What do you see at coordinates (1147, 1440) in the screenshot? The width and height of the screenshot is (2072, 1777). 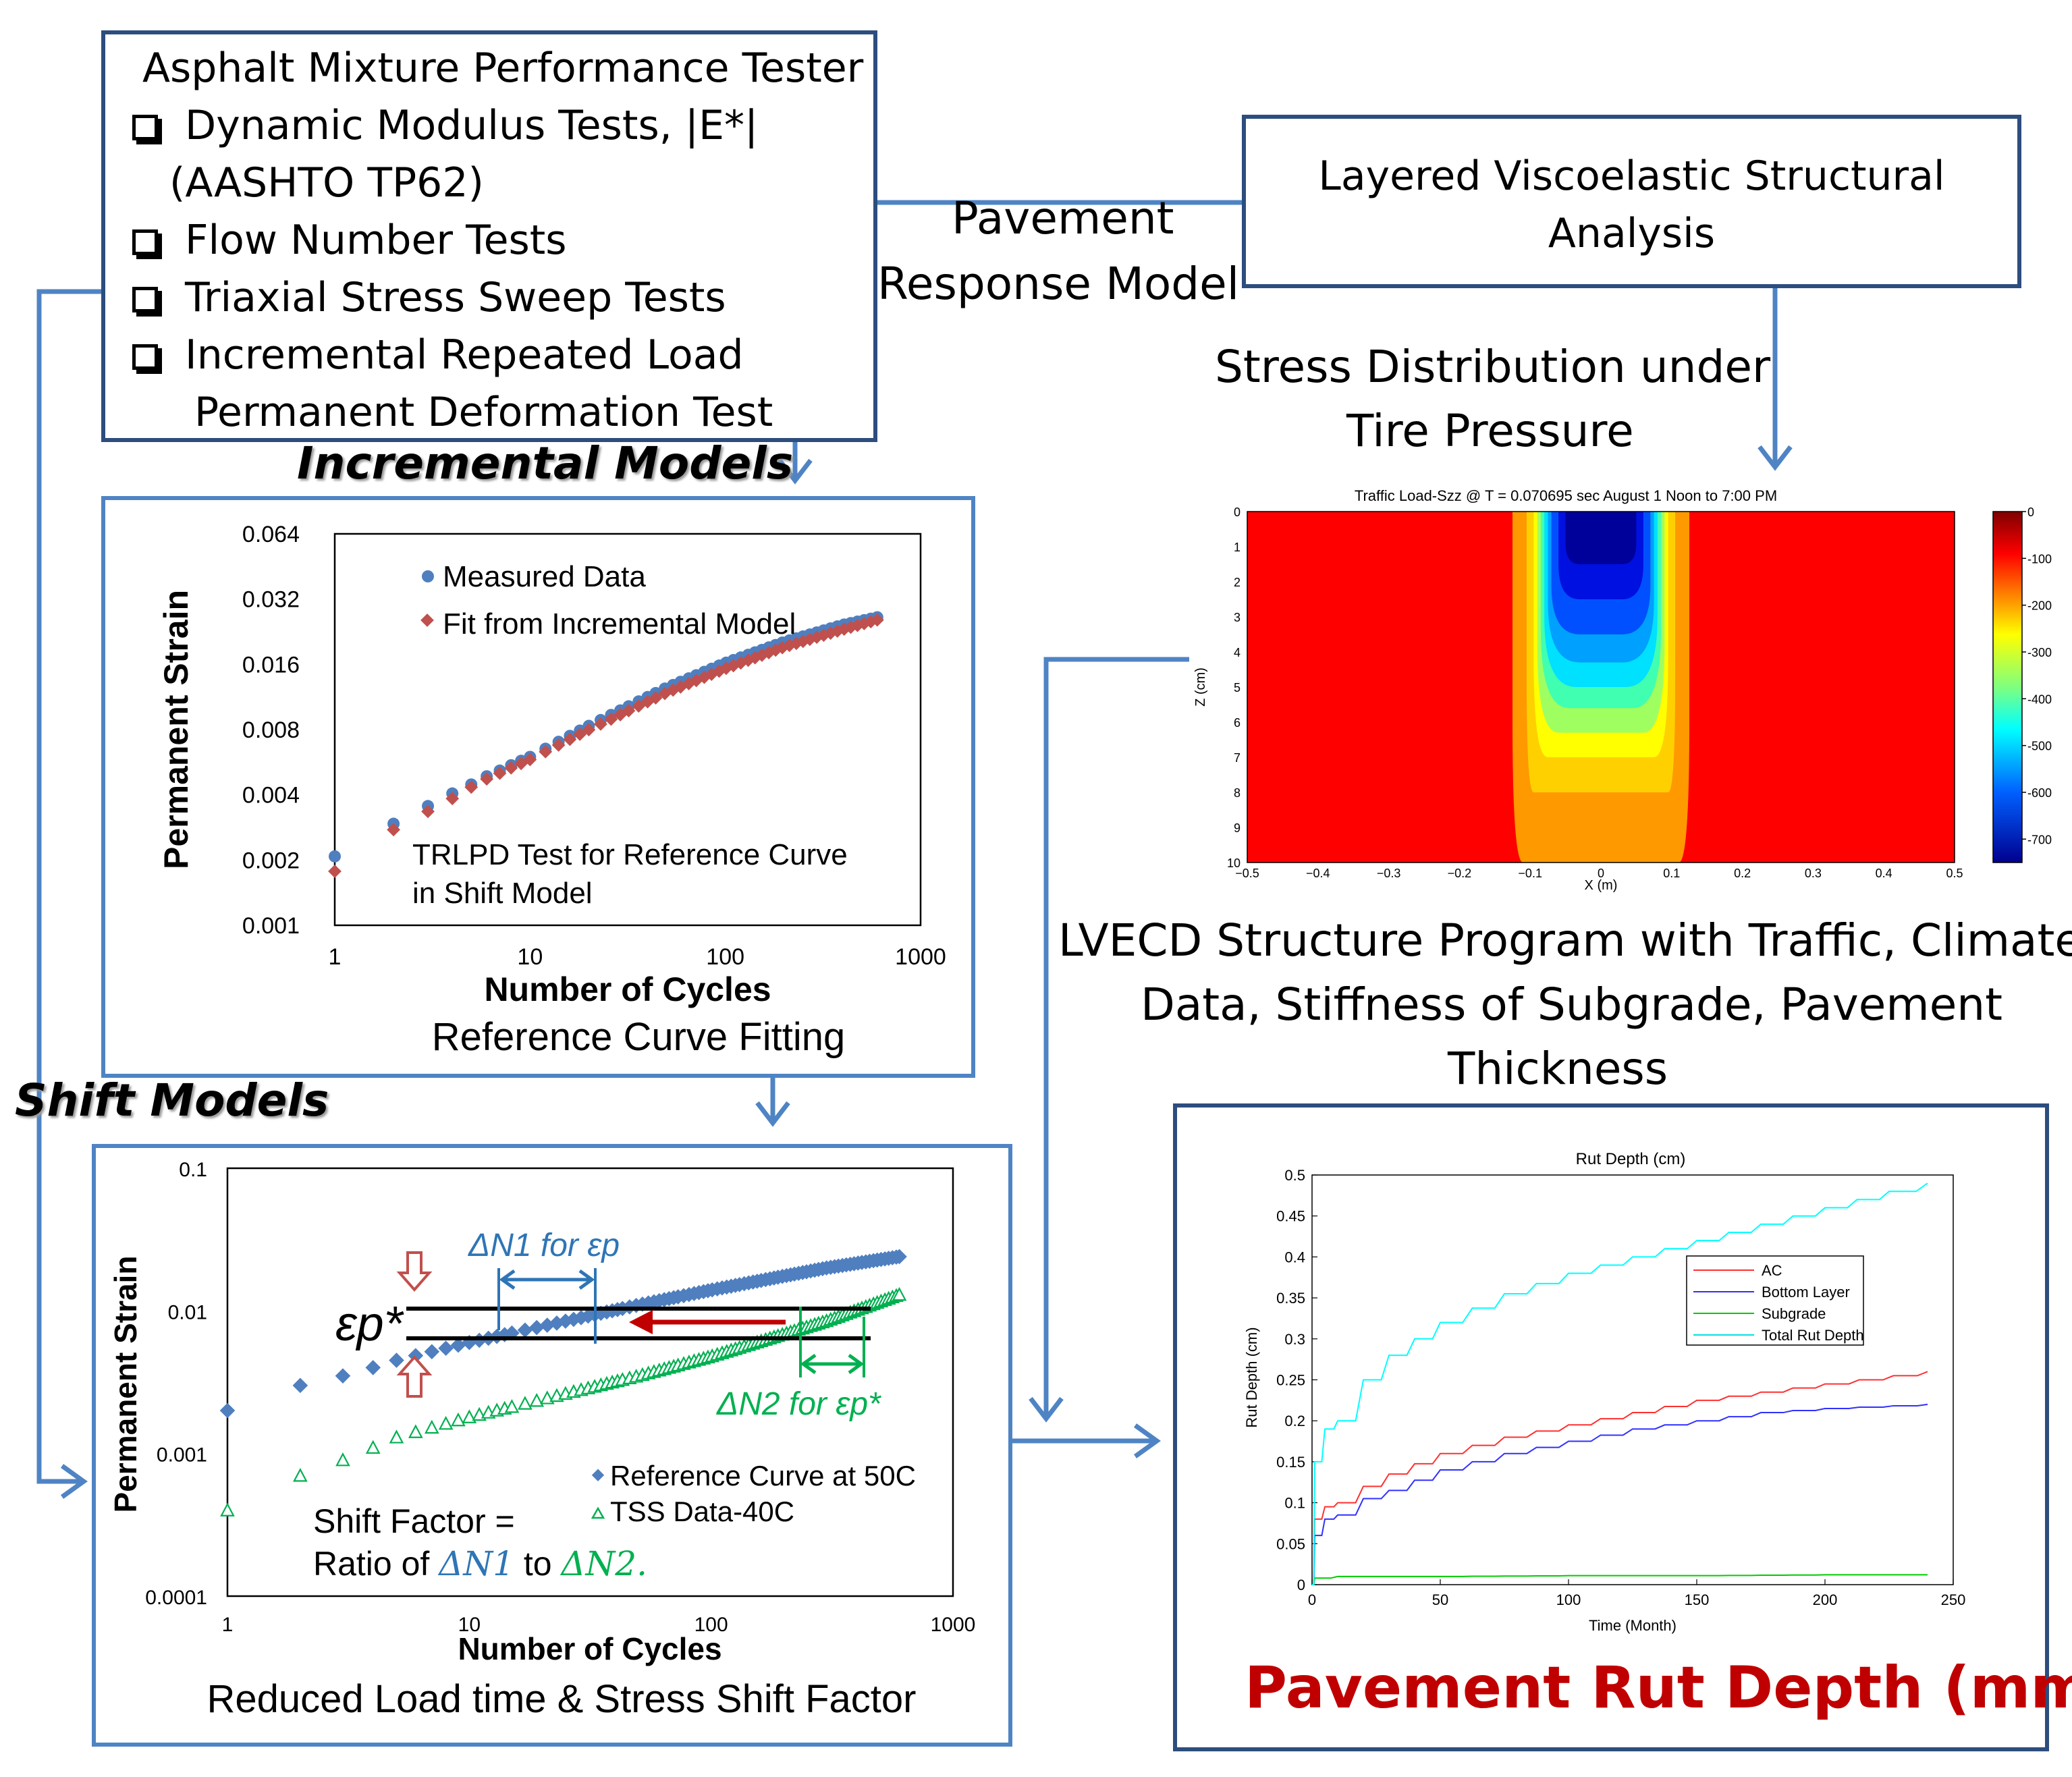 I see `arrow-shift-to-rut-head` at bounding box center [1147, 1440].